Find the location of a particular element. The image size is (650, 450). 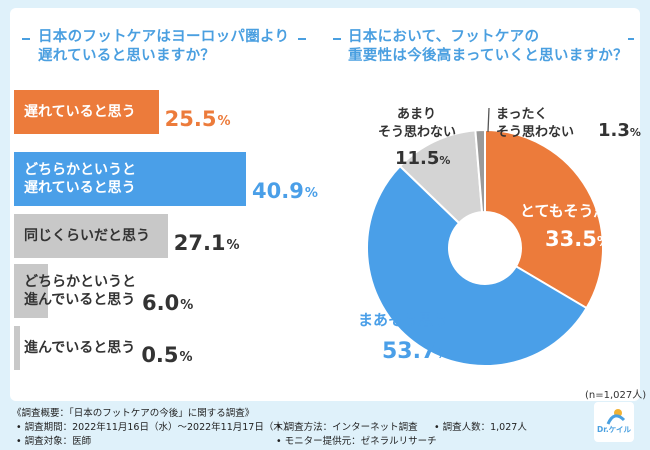

bar-category-label: どちらかというと 遅れていると思う is located at coordinates (80, 179).